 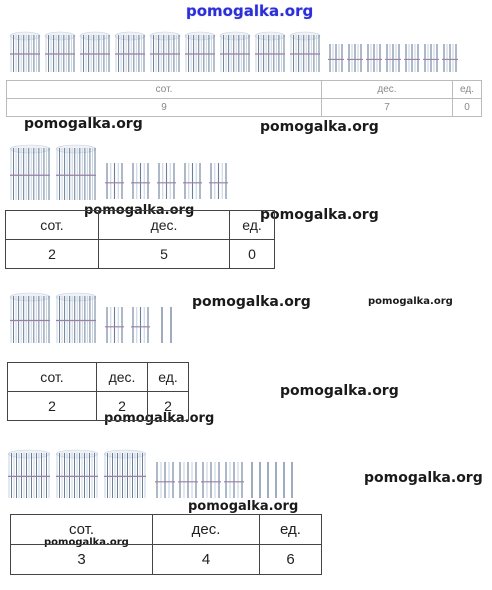 I want to click on value-tens: 7, so click(x=387, y=107).